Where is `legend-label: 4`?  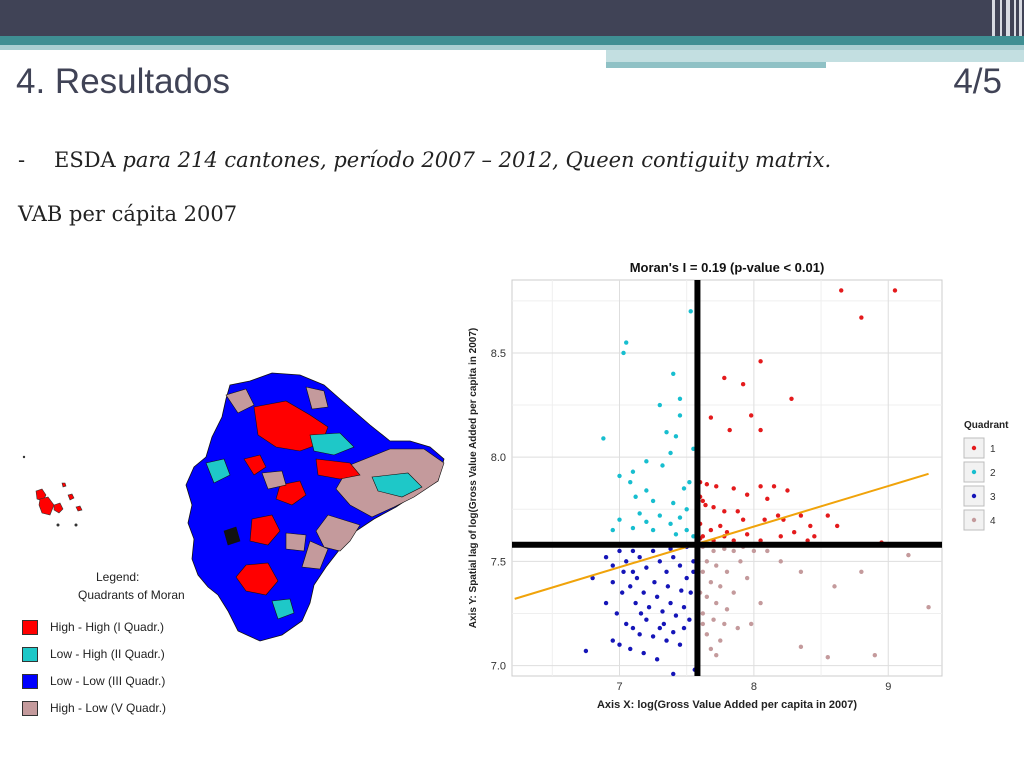
legend-label: 4 is located at coordinates (993, 521).